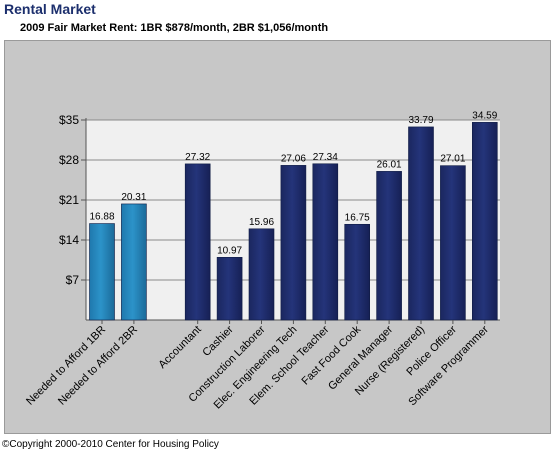 The height and width of the screenshot is (454, 556). What do you see at coordinates (389, 164) in the screenshot?
I see `data-label-general-manager: 26.01` at bounding box center [389, 164].